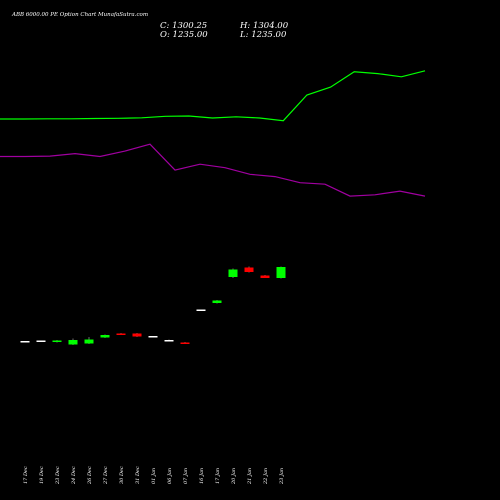 Image resolution: width=500 pixels, height=500 pixels. What do you see at coordinates (122, 475) in the screenshot?
I see `x-tick-label: 30 Dec` at bounding box center [122, 475].